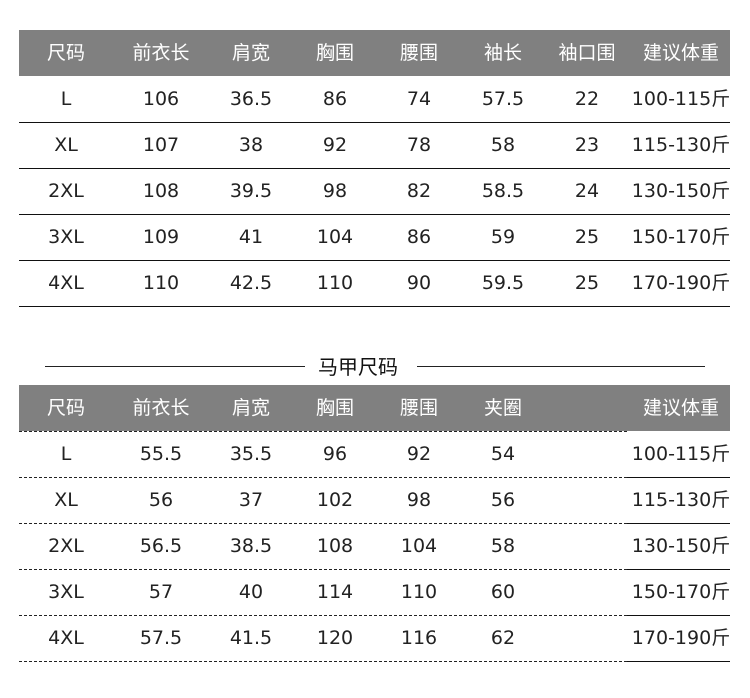 Image resolution: width=750 pixels, height=698 pixels. What do you see at coordinates (419, 191) in the screenshot?
I see `table-cell: 82` at bounding box center [419, 191].